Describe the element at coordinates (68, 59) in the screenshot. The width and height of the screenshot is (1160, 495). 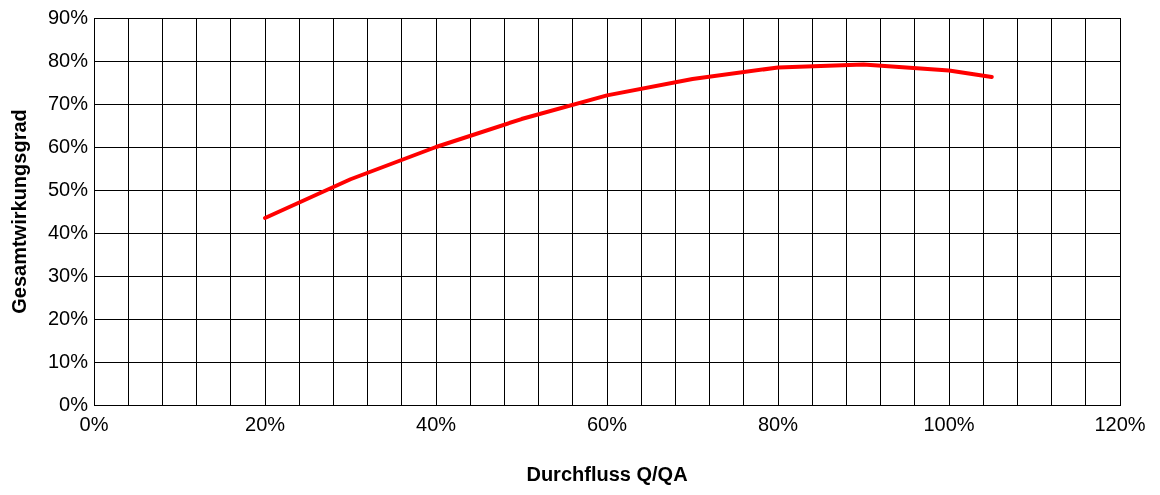
I see `y-tick-label: 80%` at that location.